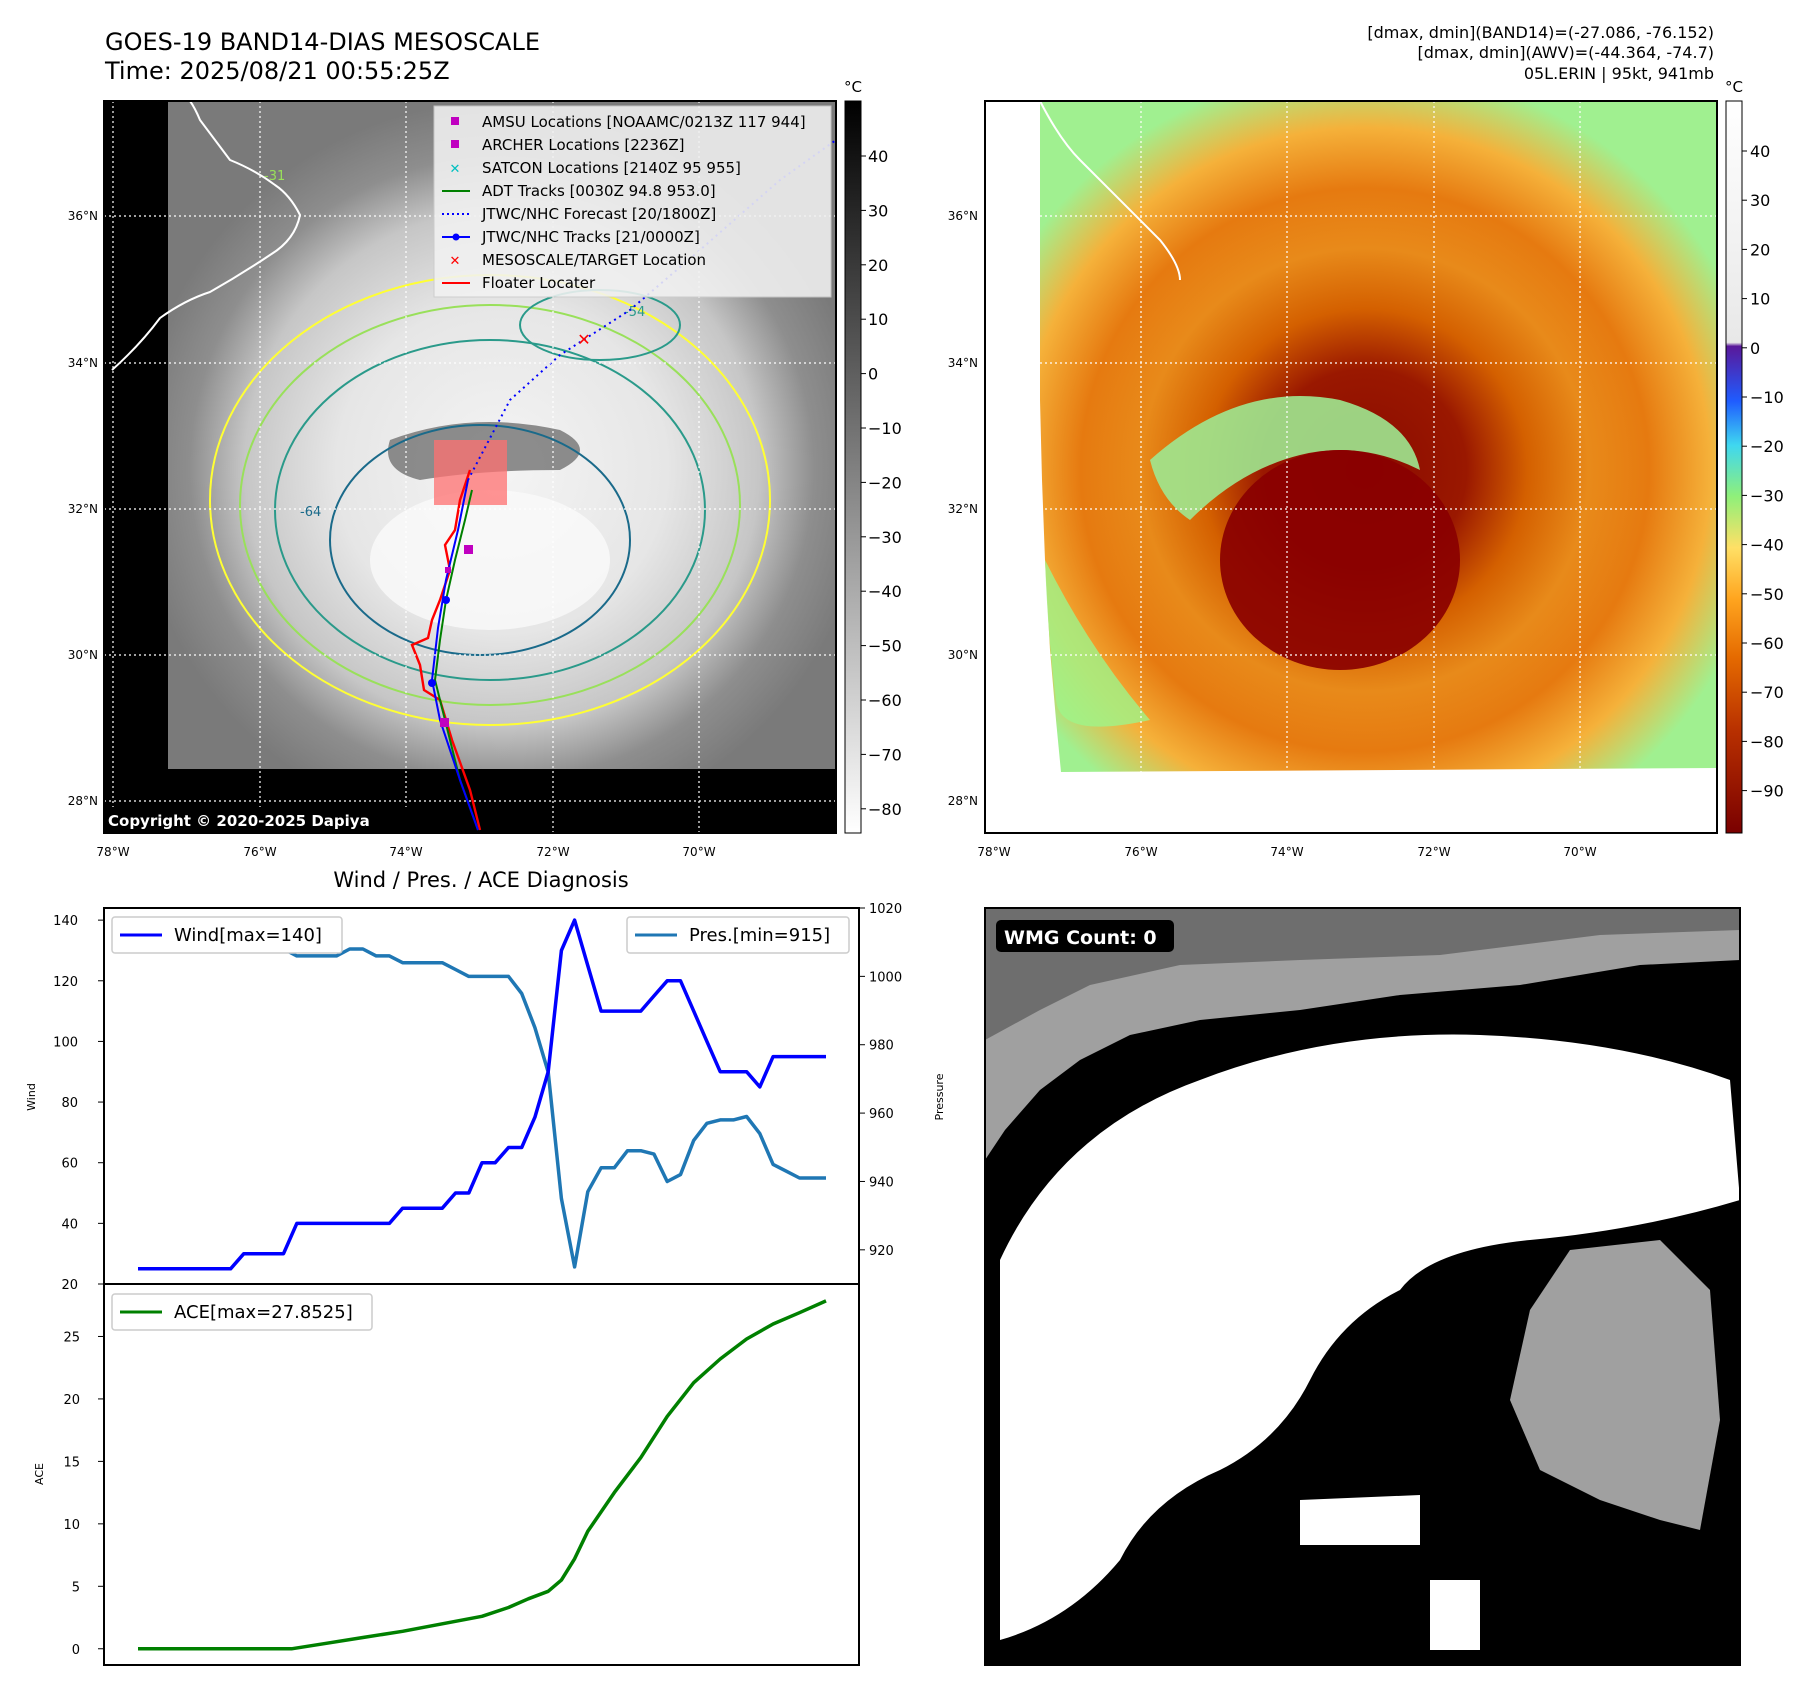 The width and height of the screenshot is (1797, 1694). Describe the element at coordinates (490, 560) in the screenshot. I see `ir-eye-region` at that location.